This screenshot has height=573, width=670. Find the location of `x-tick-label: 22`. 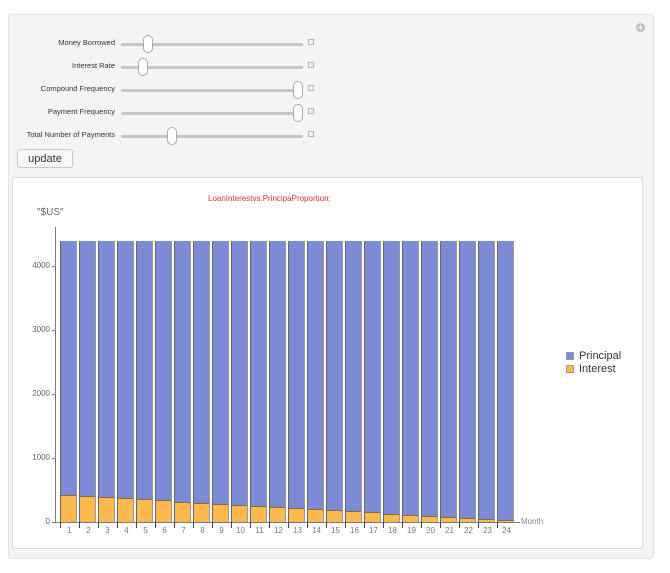

x-tick-label: 22 is located at coordinates (468, 530).